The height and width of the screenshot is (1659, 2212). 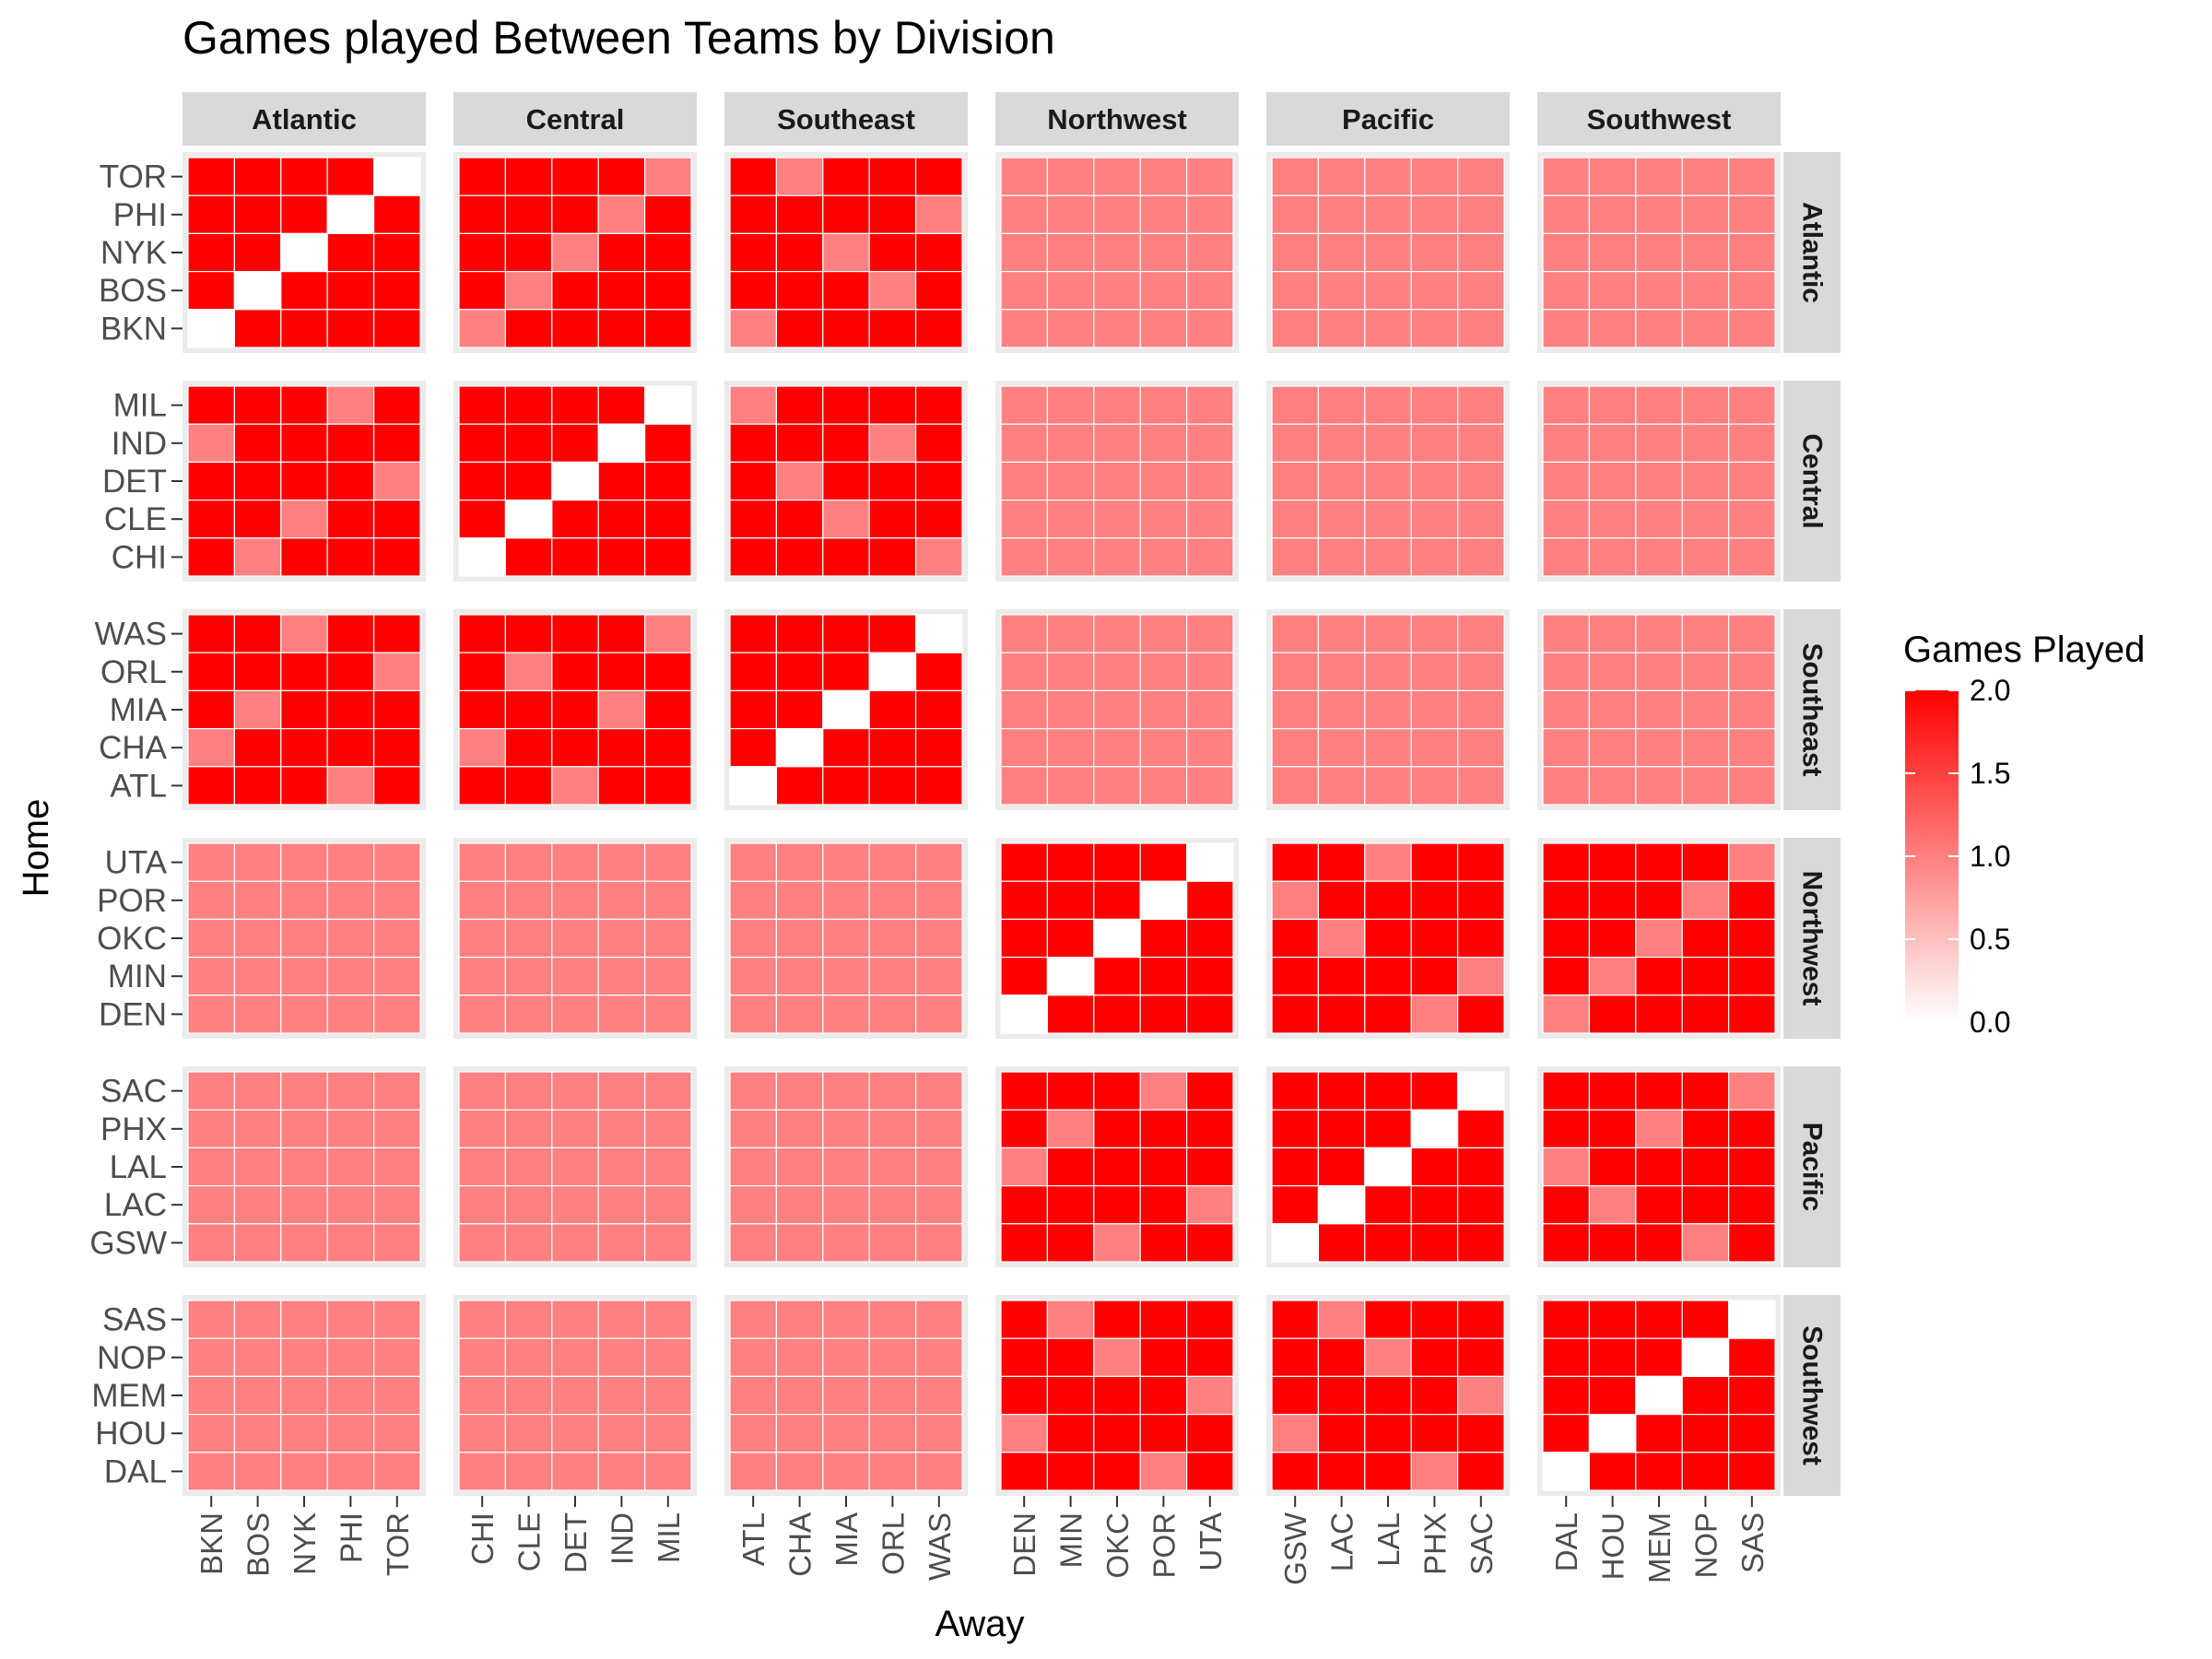 I want to click on y-tick-label: BKN, so click(x=133, y=329).